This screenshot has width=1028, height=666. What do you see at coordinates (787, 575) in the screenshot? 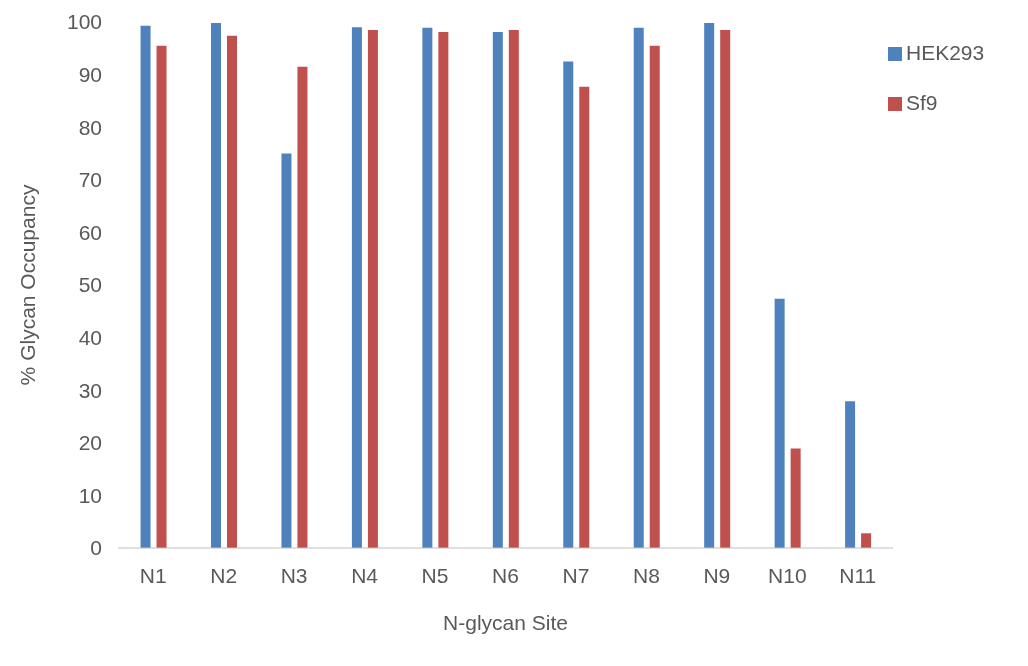
I see `x-tick-label: N10` at bounding box center [787, 575].